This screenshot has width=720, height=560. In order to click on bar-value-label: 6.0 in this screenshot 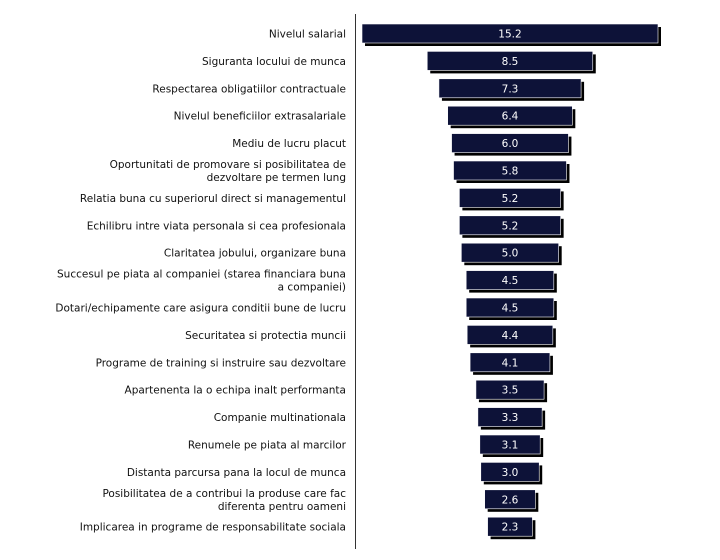, I will do `click(510, 144)`.